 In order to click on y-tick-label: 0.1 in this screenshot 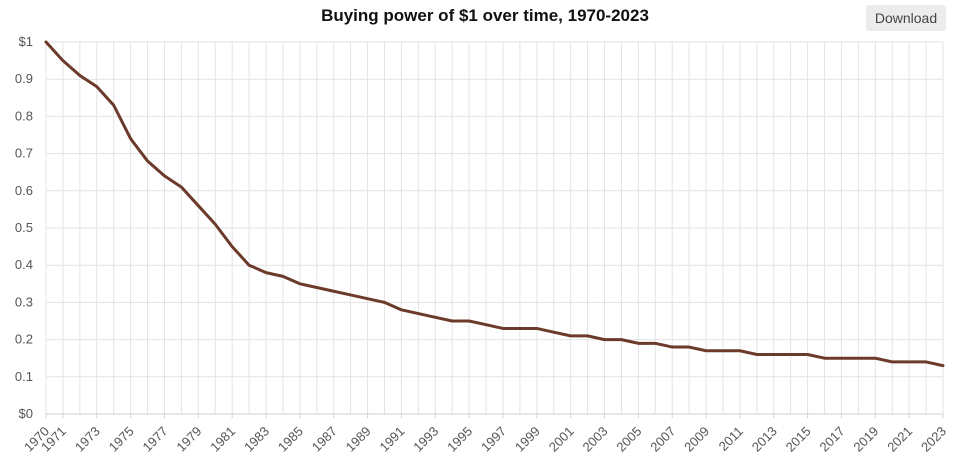, I will do `click(24, 376)`.